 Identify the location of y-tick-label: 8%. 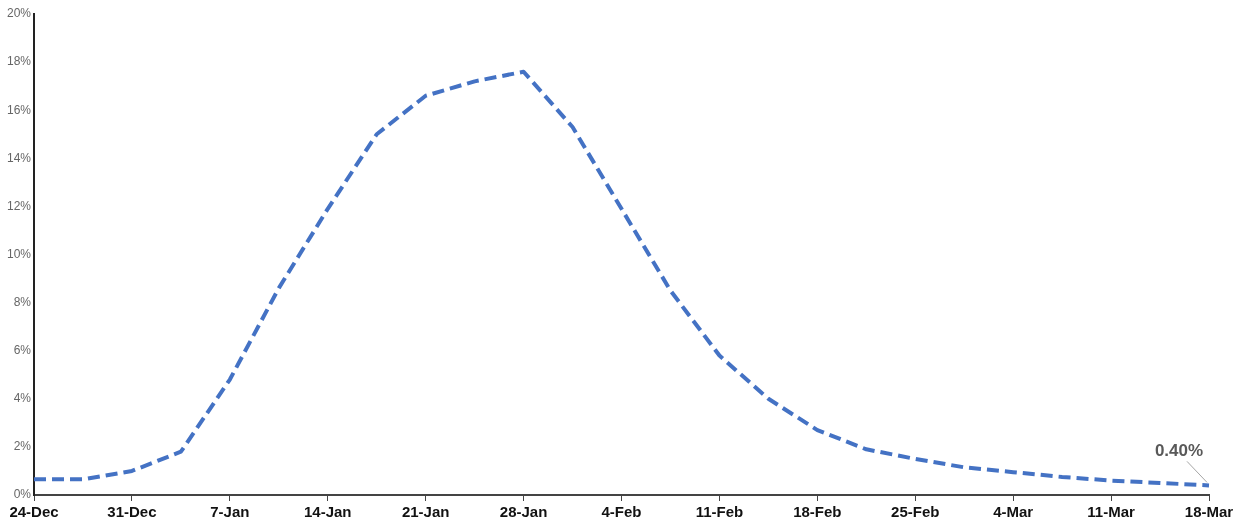
(22, 301).